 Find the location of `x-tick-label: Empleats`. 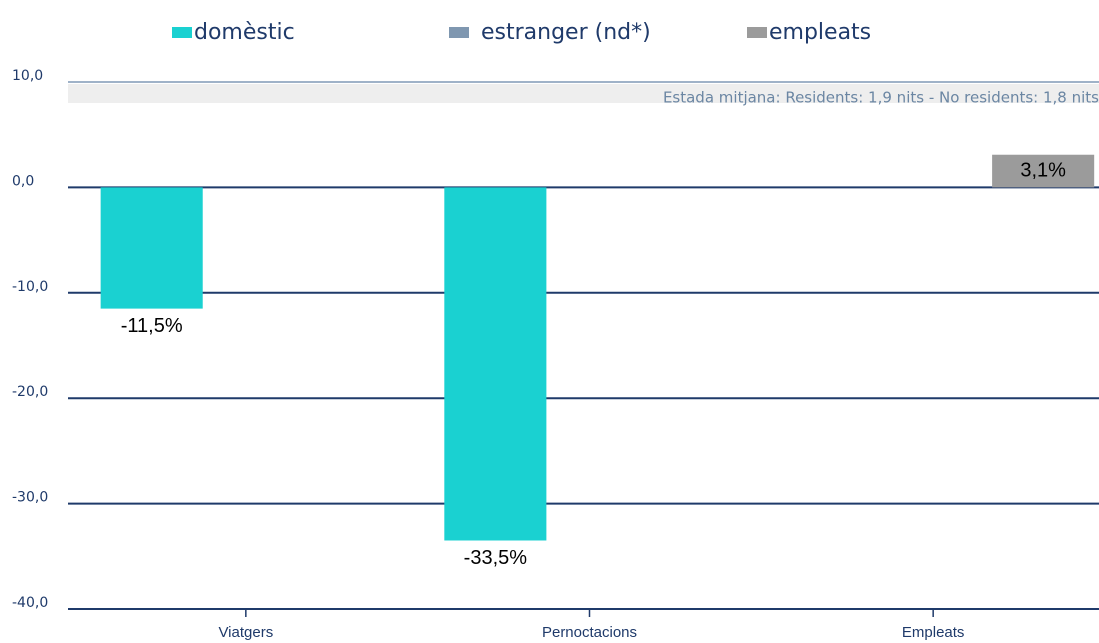

x-tick-label: Empleats is located at coordinates (933, 632).